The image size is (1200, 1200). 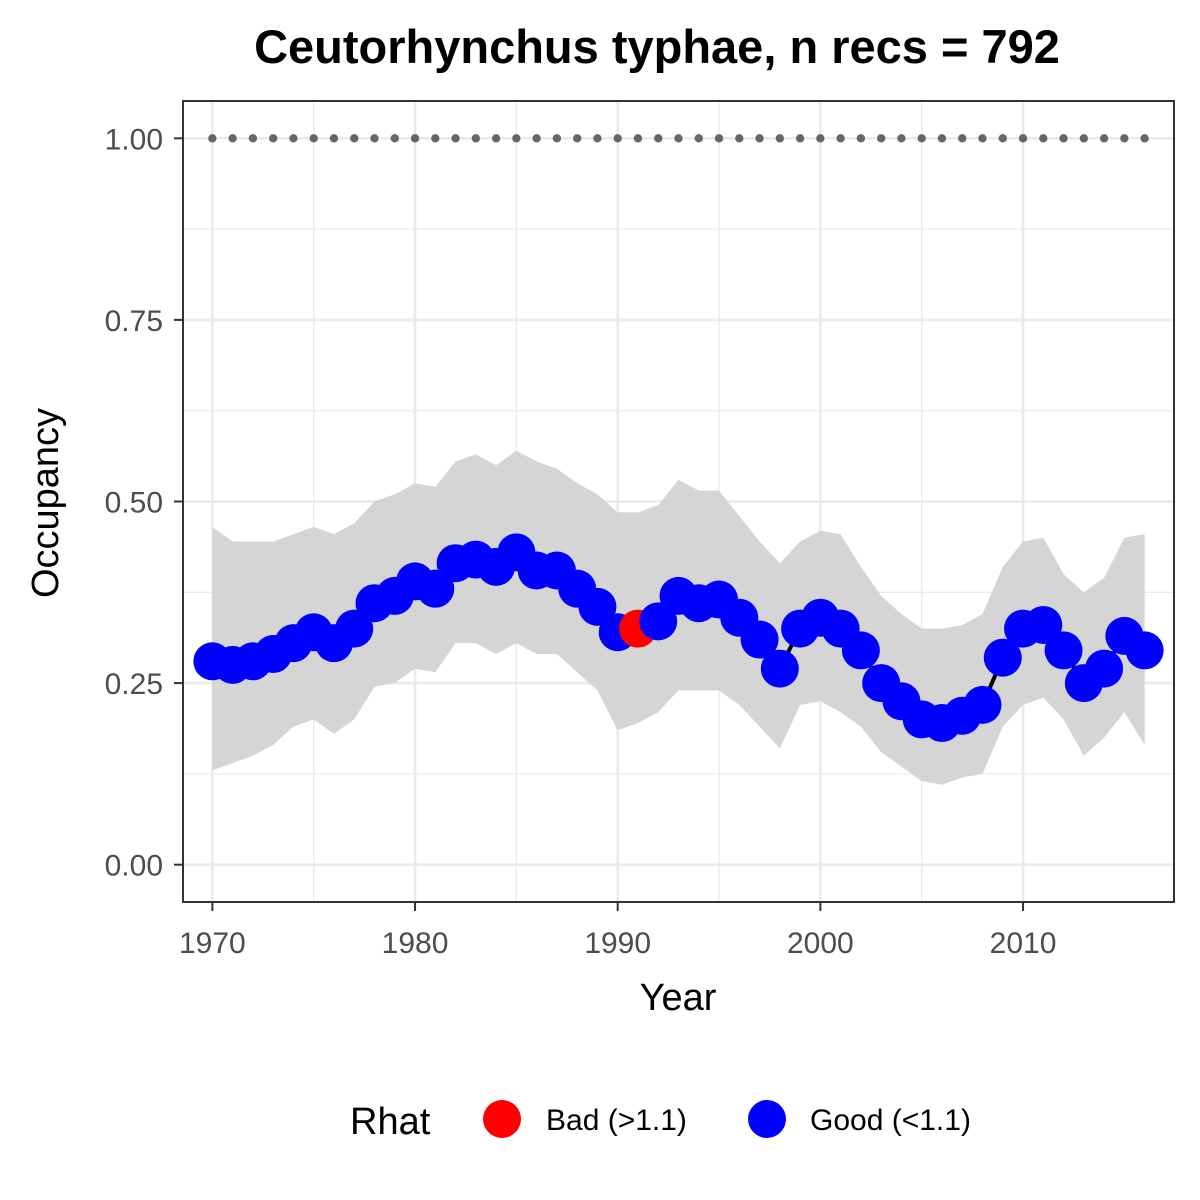 What do you see at coordinates (820, 943) in the screenshot?
I see `x-tick-label: 2000` at bounding box center [820, 943].